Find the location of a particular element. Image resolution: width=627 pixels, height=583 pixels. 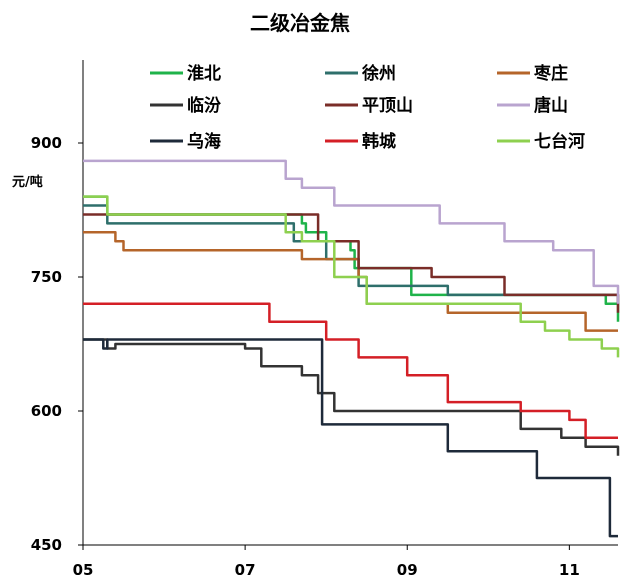

x-tick-label: 05 is located at coordinates (83, 570).